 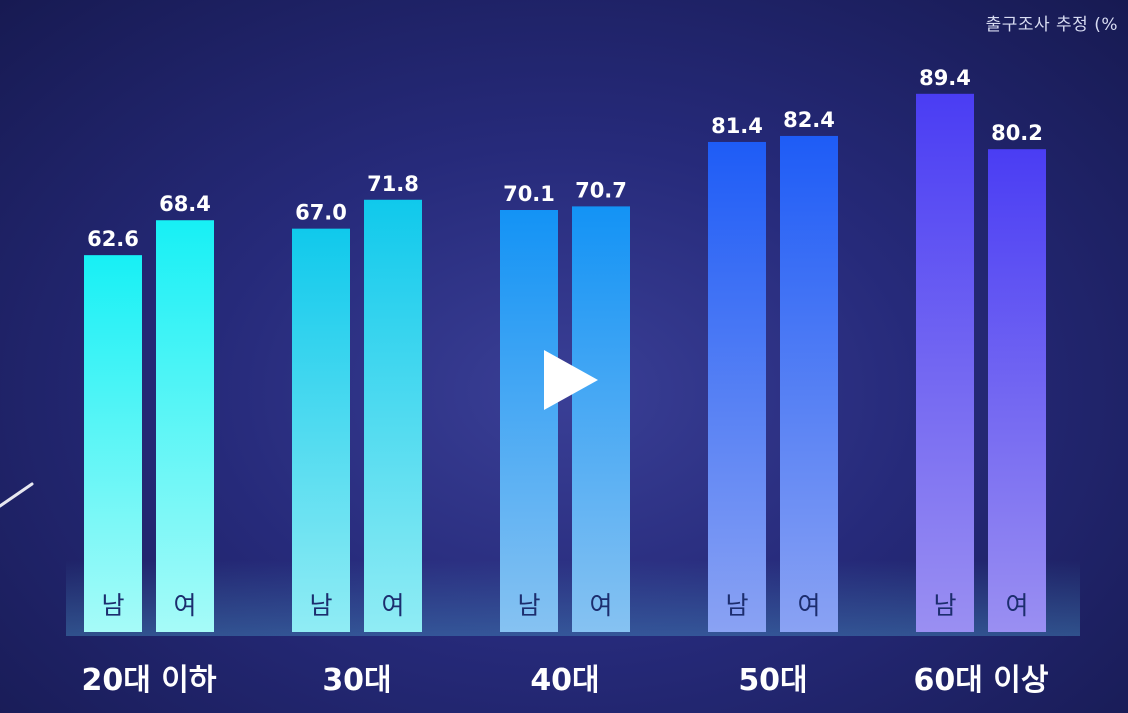 What do you see at coordinates (18, 493) in the screenshot?
I see `pen-stroke-mark` at bounding box center [18, 493].